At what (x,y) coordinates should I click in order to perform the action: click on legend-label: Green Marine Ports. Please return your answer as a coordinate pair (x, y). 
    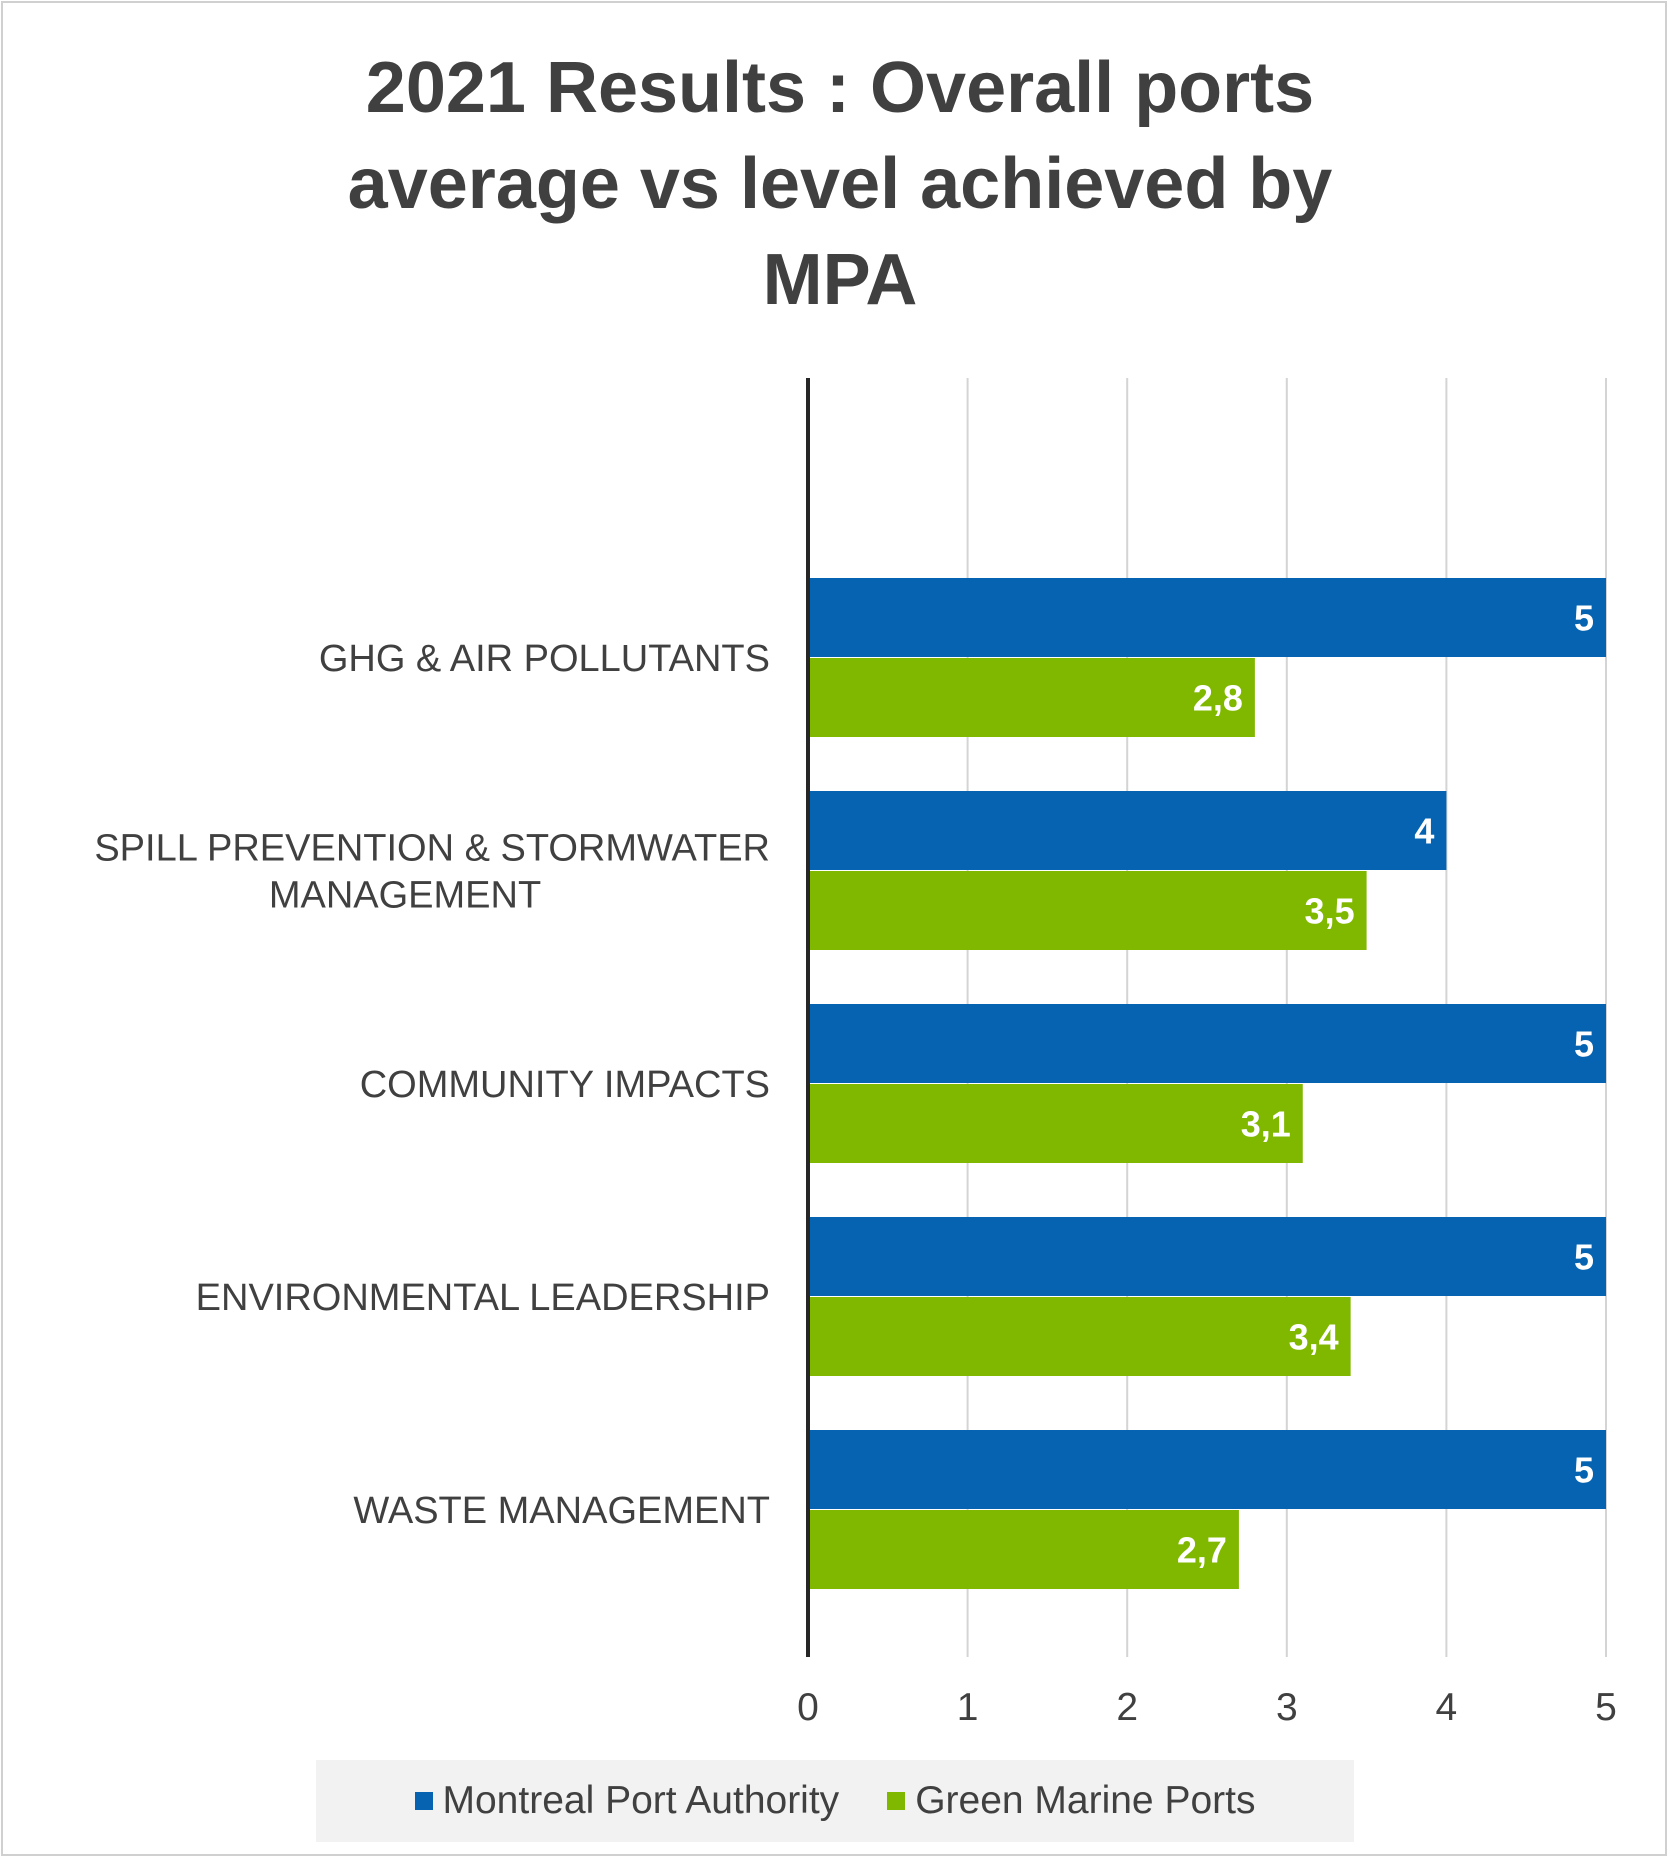
    Looking at the image, I should click on (1085, 1800).